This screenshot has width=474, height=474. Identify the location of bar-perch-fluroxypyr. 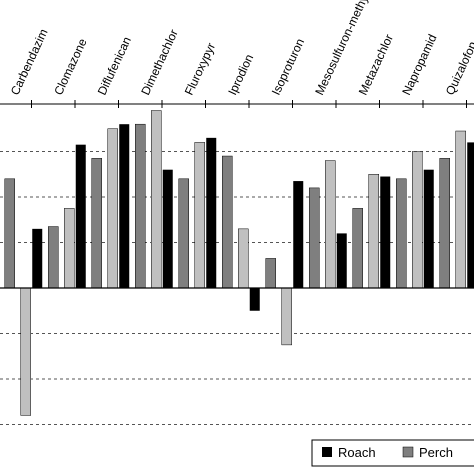
(183, 233).